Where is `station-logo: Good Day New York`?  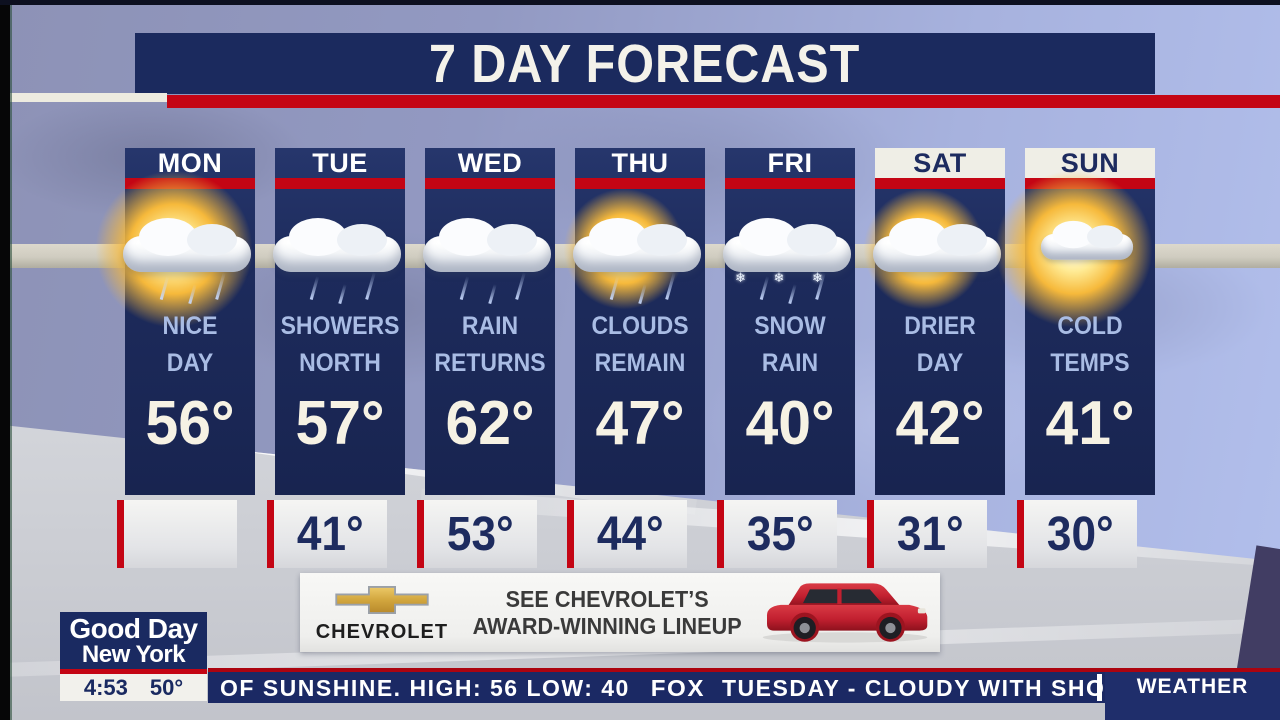 station-logo: Good Day New York is located at coordinates (133, 640).